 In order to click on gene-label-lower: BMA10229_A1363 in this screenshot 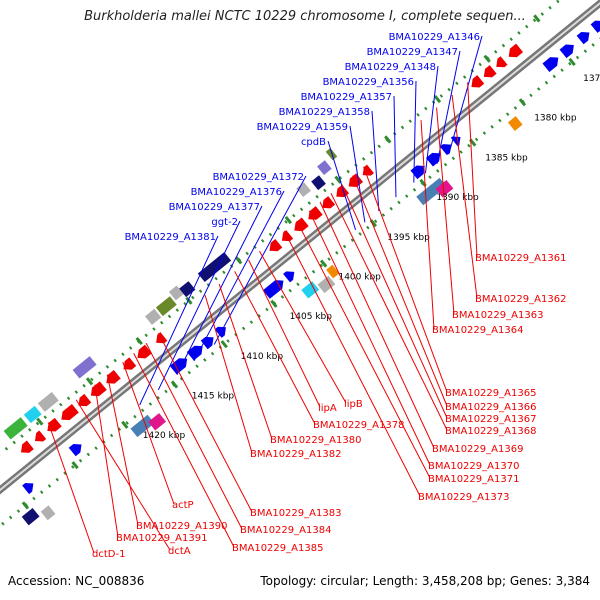, I will do `click(497, 315)`.